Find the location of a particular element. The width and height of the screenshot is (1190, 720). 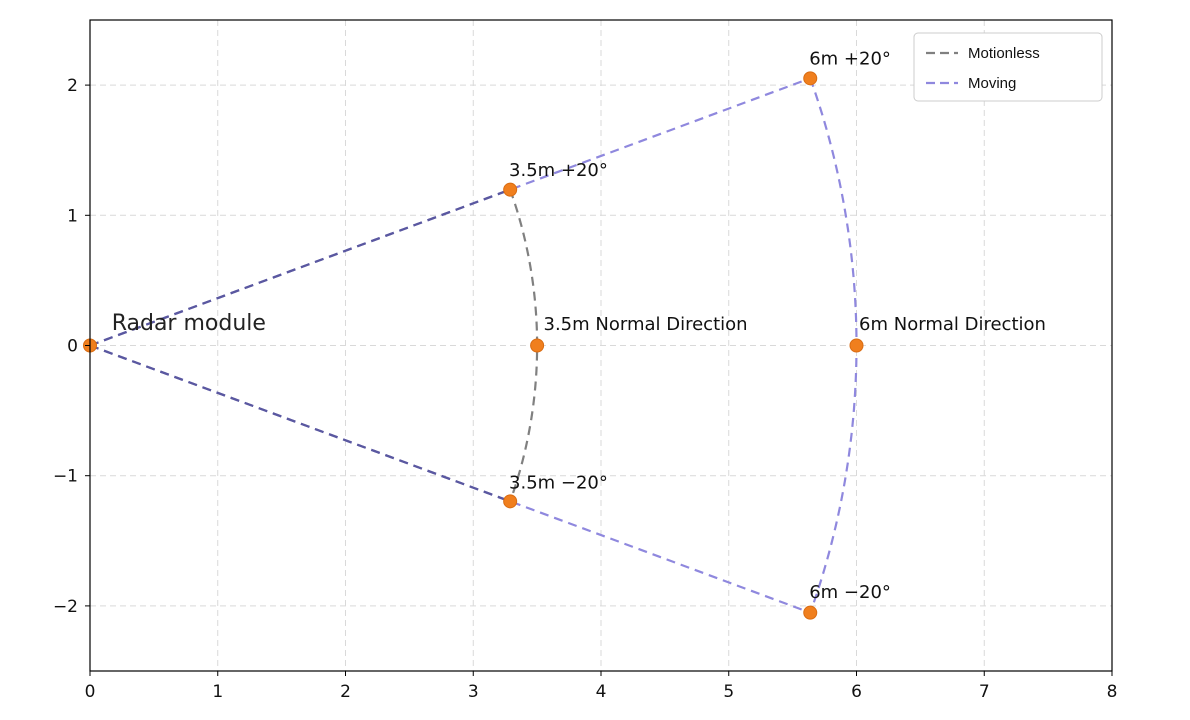

x-tick-label: 7 is located at coordinates (984, 692).